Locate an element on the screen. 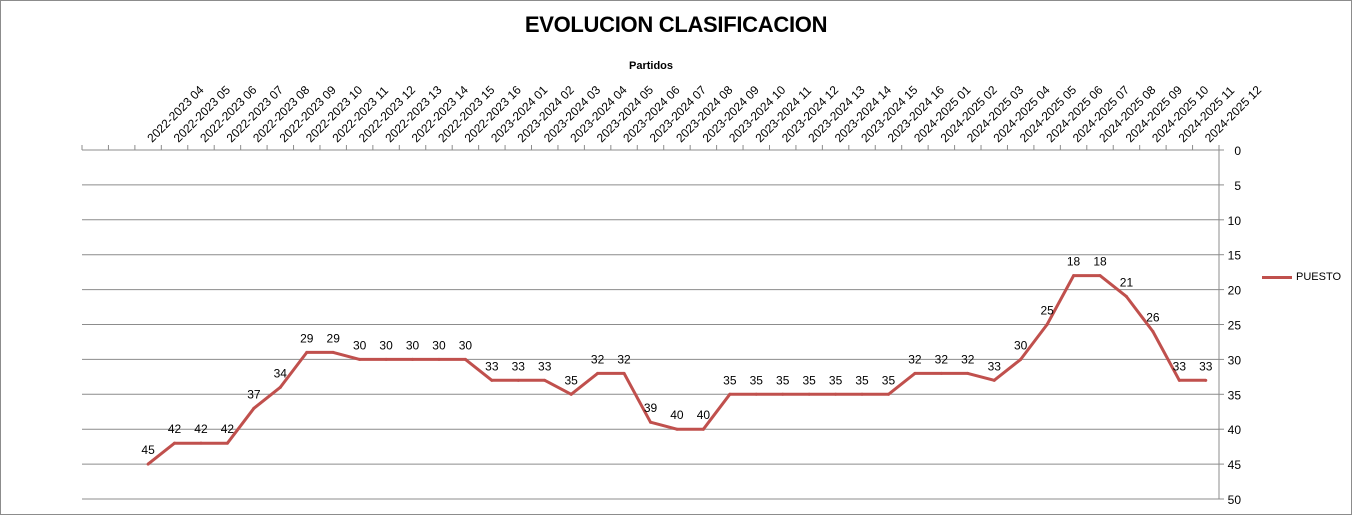 The image size is (1352, 515). data-label: 45 is located at coordinates (148, 450).